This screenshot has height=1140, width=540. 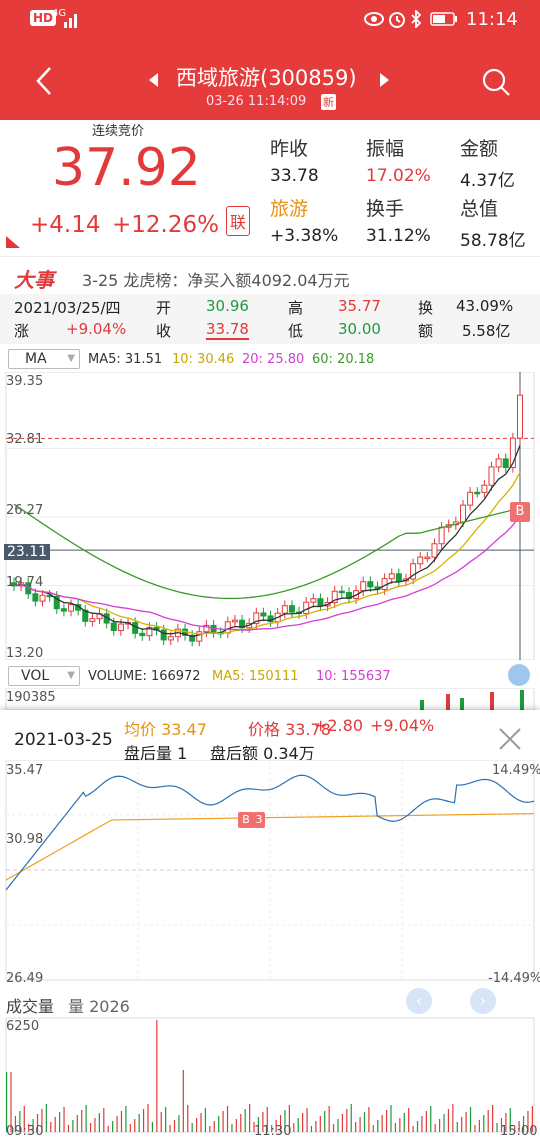 What do you see at coordinates (25, 839) in the screenshot?
I see `i-y-mid: 30.98` at bounding box center [25, 839].